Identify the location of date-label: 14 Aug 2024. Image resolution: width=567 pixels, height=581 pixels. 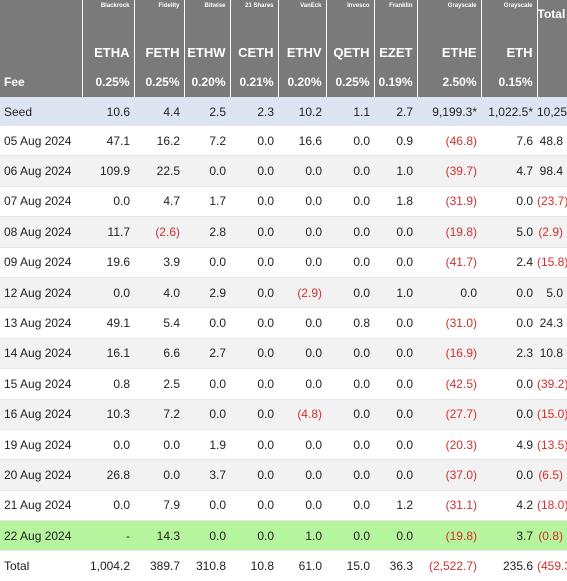
(41, 354).